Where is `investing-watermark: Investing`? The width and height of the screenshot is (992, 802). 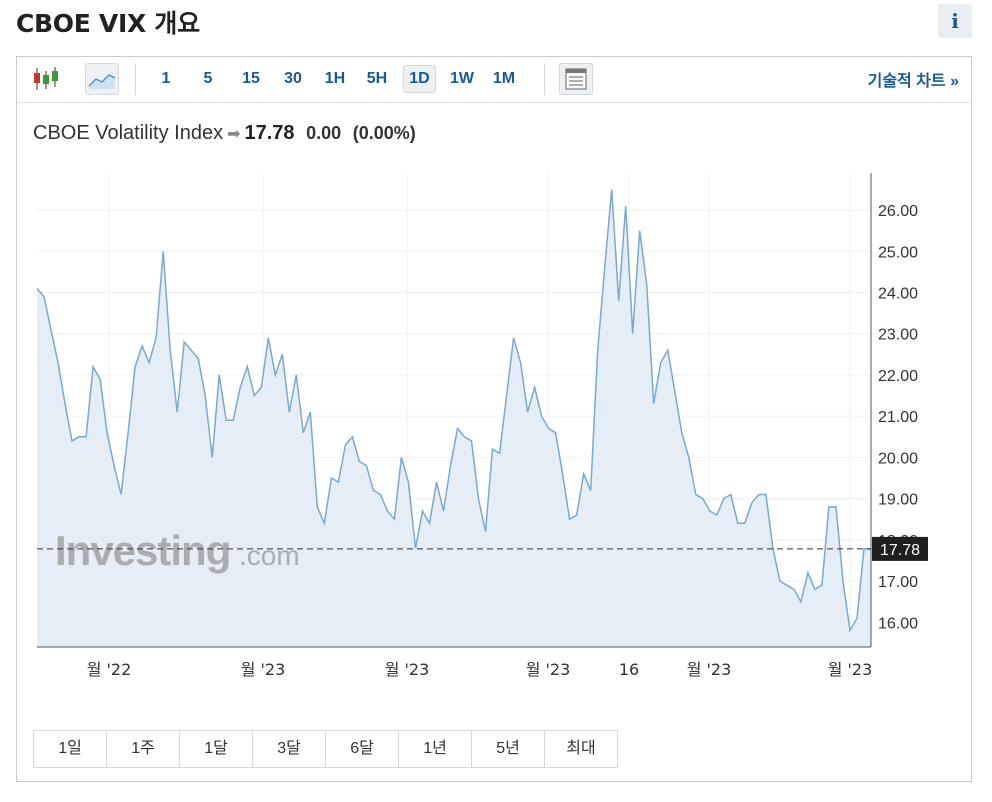 investing-watermark: Investing is located at coordinates (142, 550).